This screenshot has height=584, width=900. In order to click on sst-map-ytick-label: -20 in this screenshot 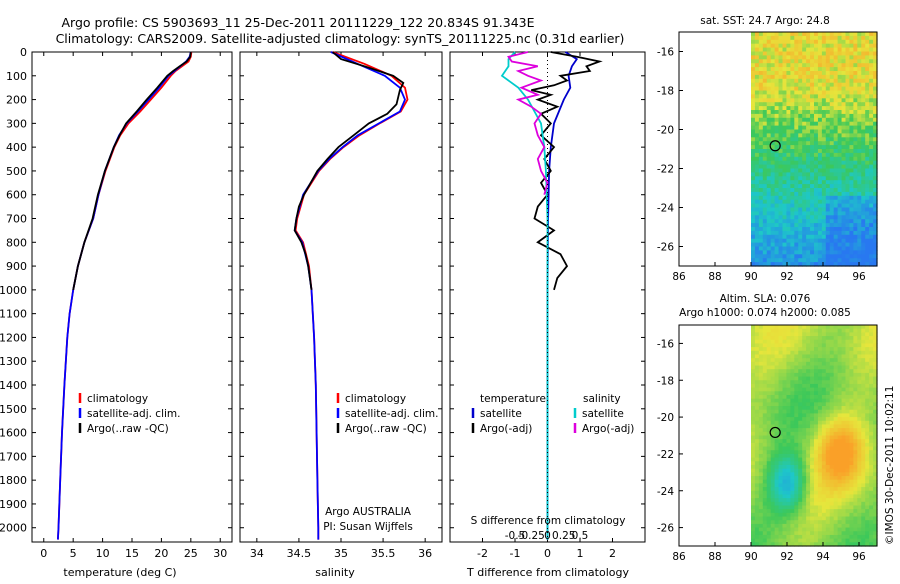, I will do `click(665, 131)`.